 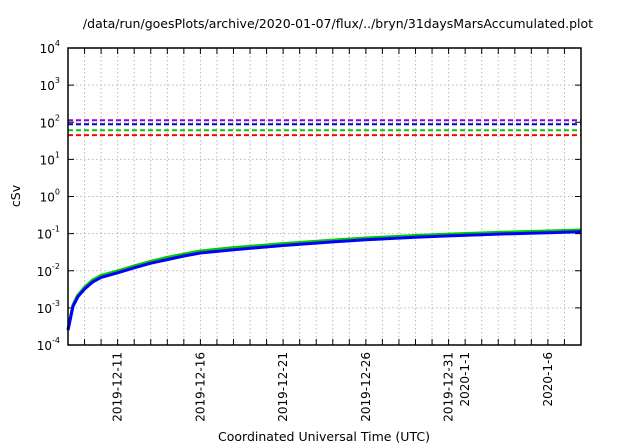 What do you see at coordinates (283, 387) in the screenshot?
I see `x-tick-label: 2019-12-21` at bounding box center [283, 387].